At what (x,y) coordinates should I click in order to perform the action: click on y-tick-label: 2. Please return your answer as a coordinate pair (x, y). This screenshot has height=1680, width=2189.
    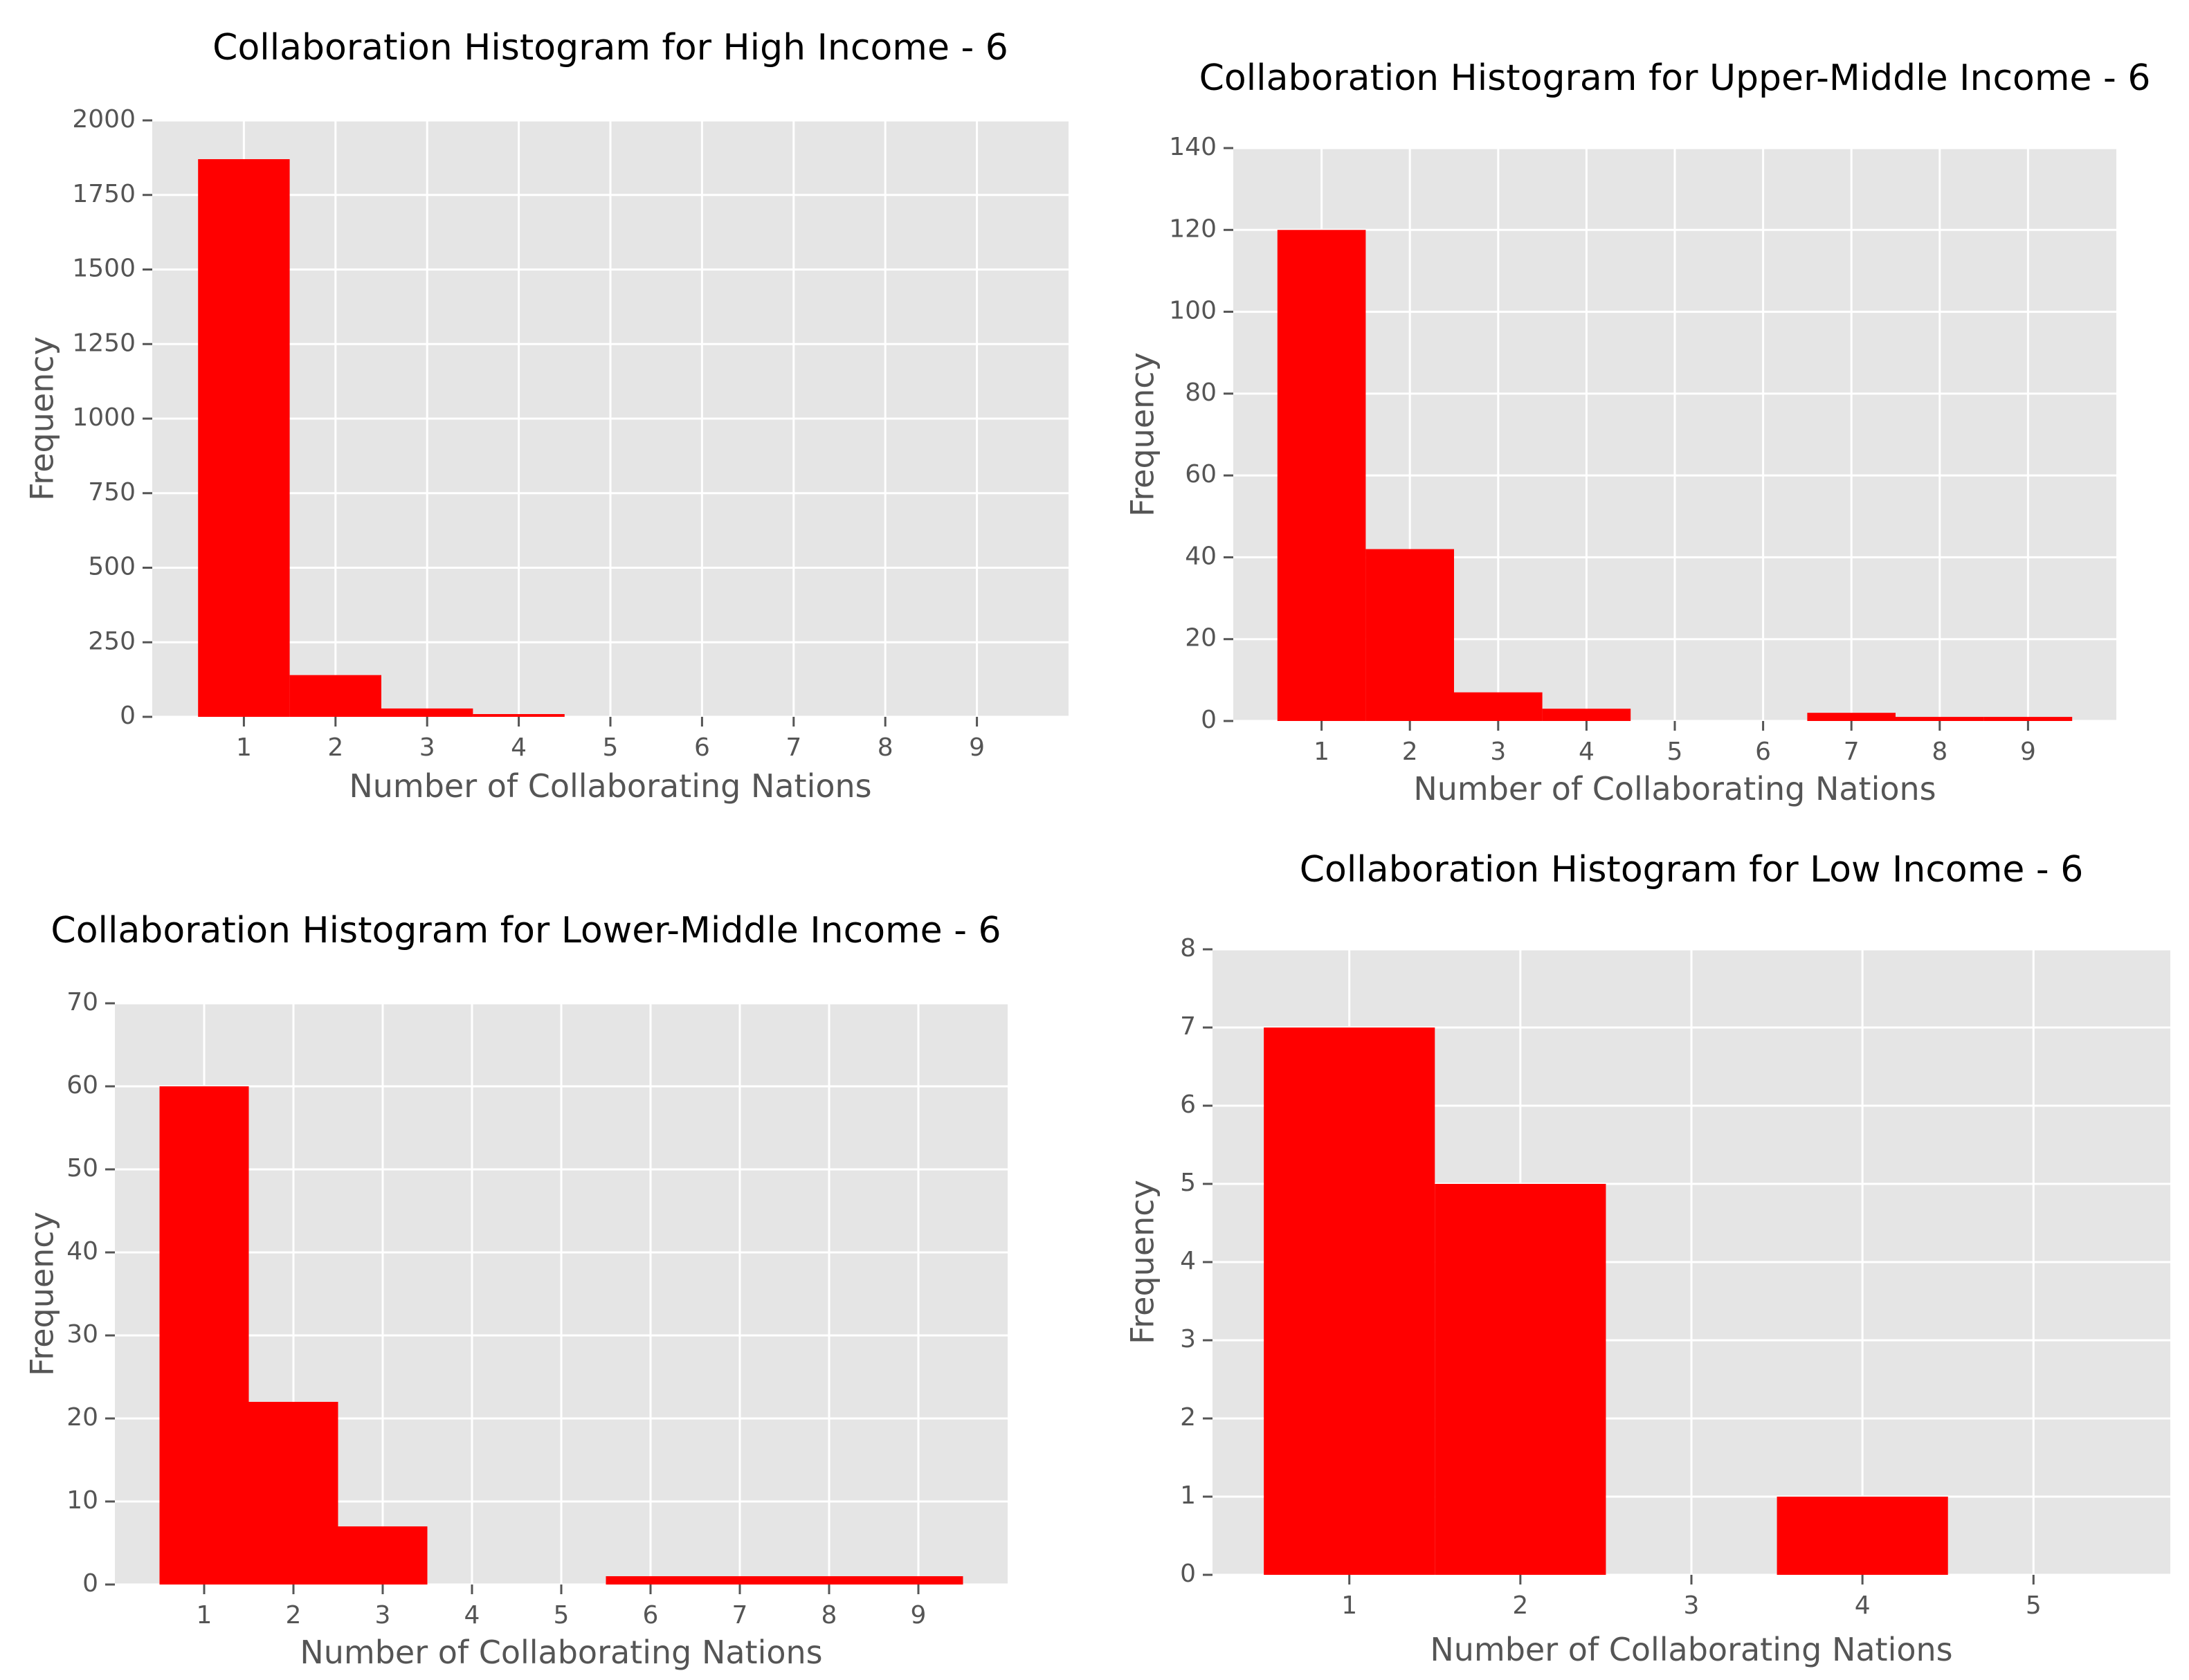
    Looking at the image, I should click on (1188, 1417).